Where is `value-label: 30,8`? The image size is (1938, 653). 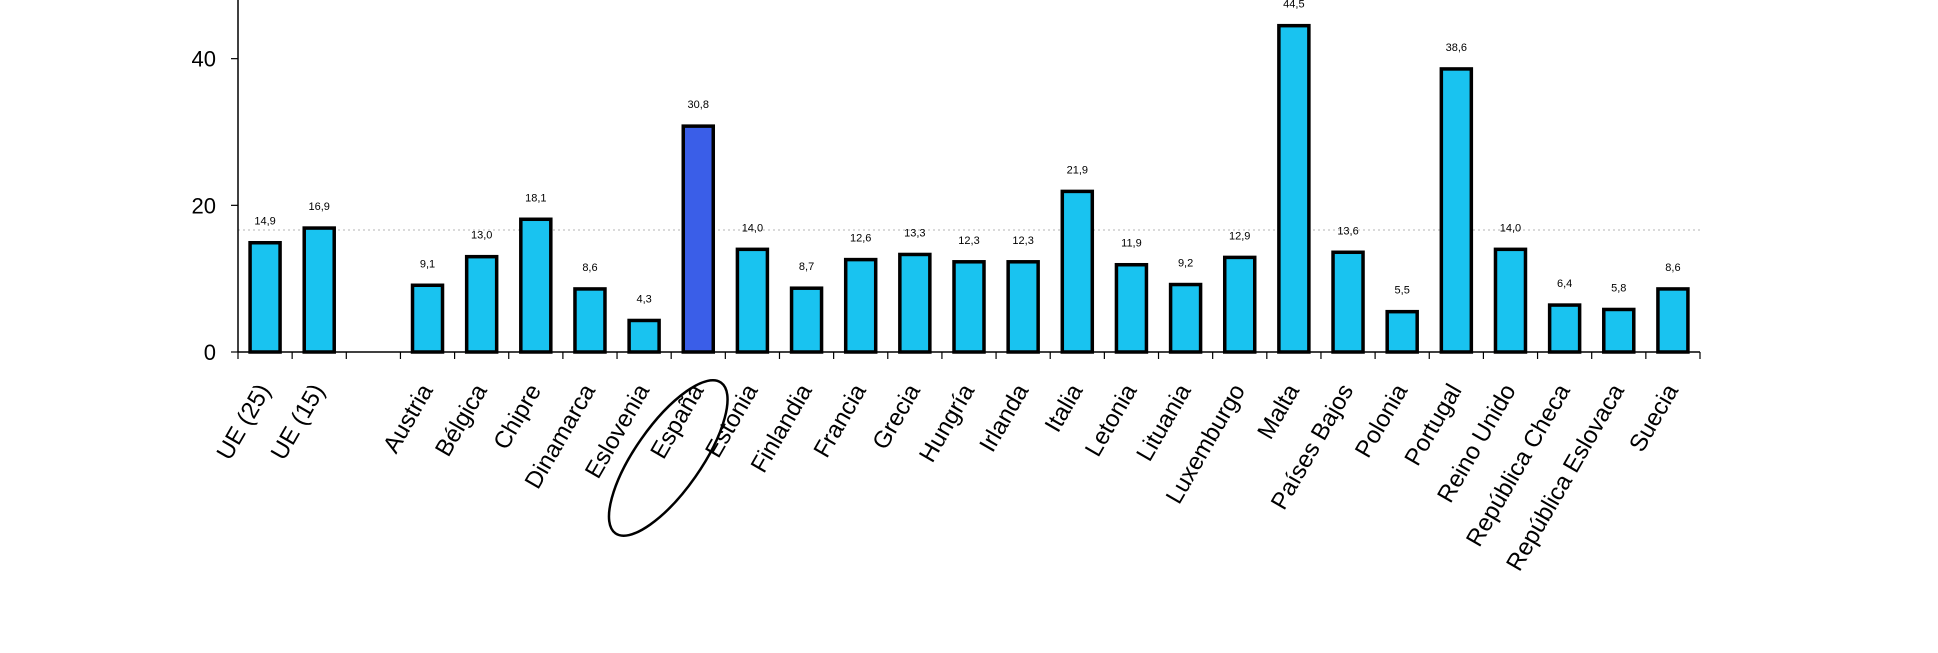
value-label: 30,8 is located at coordinates (698, 105).